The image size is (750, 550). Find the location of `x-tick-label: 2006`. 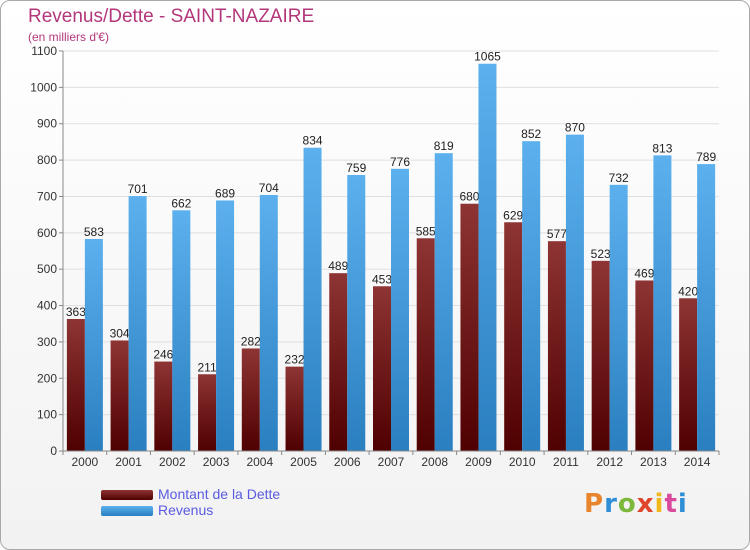

x-tick-label: 2006 is located at coordinates (347, 462).